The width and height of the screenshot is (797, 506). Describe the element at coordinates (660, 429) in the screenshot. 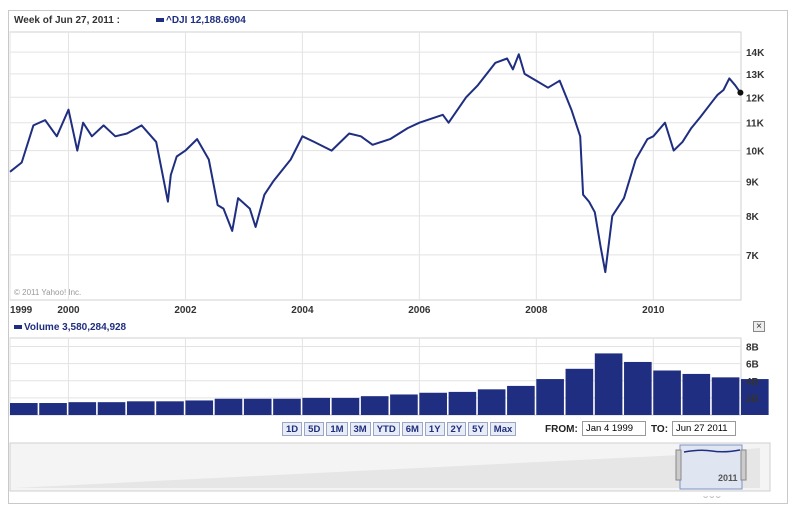

I see `to-label: TO:` at that location.